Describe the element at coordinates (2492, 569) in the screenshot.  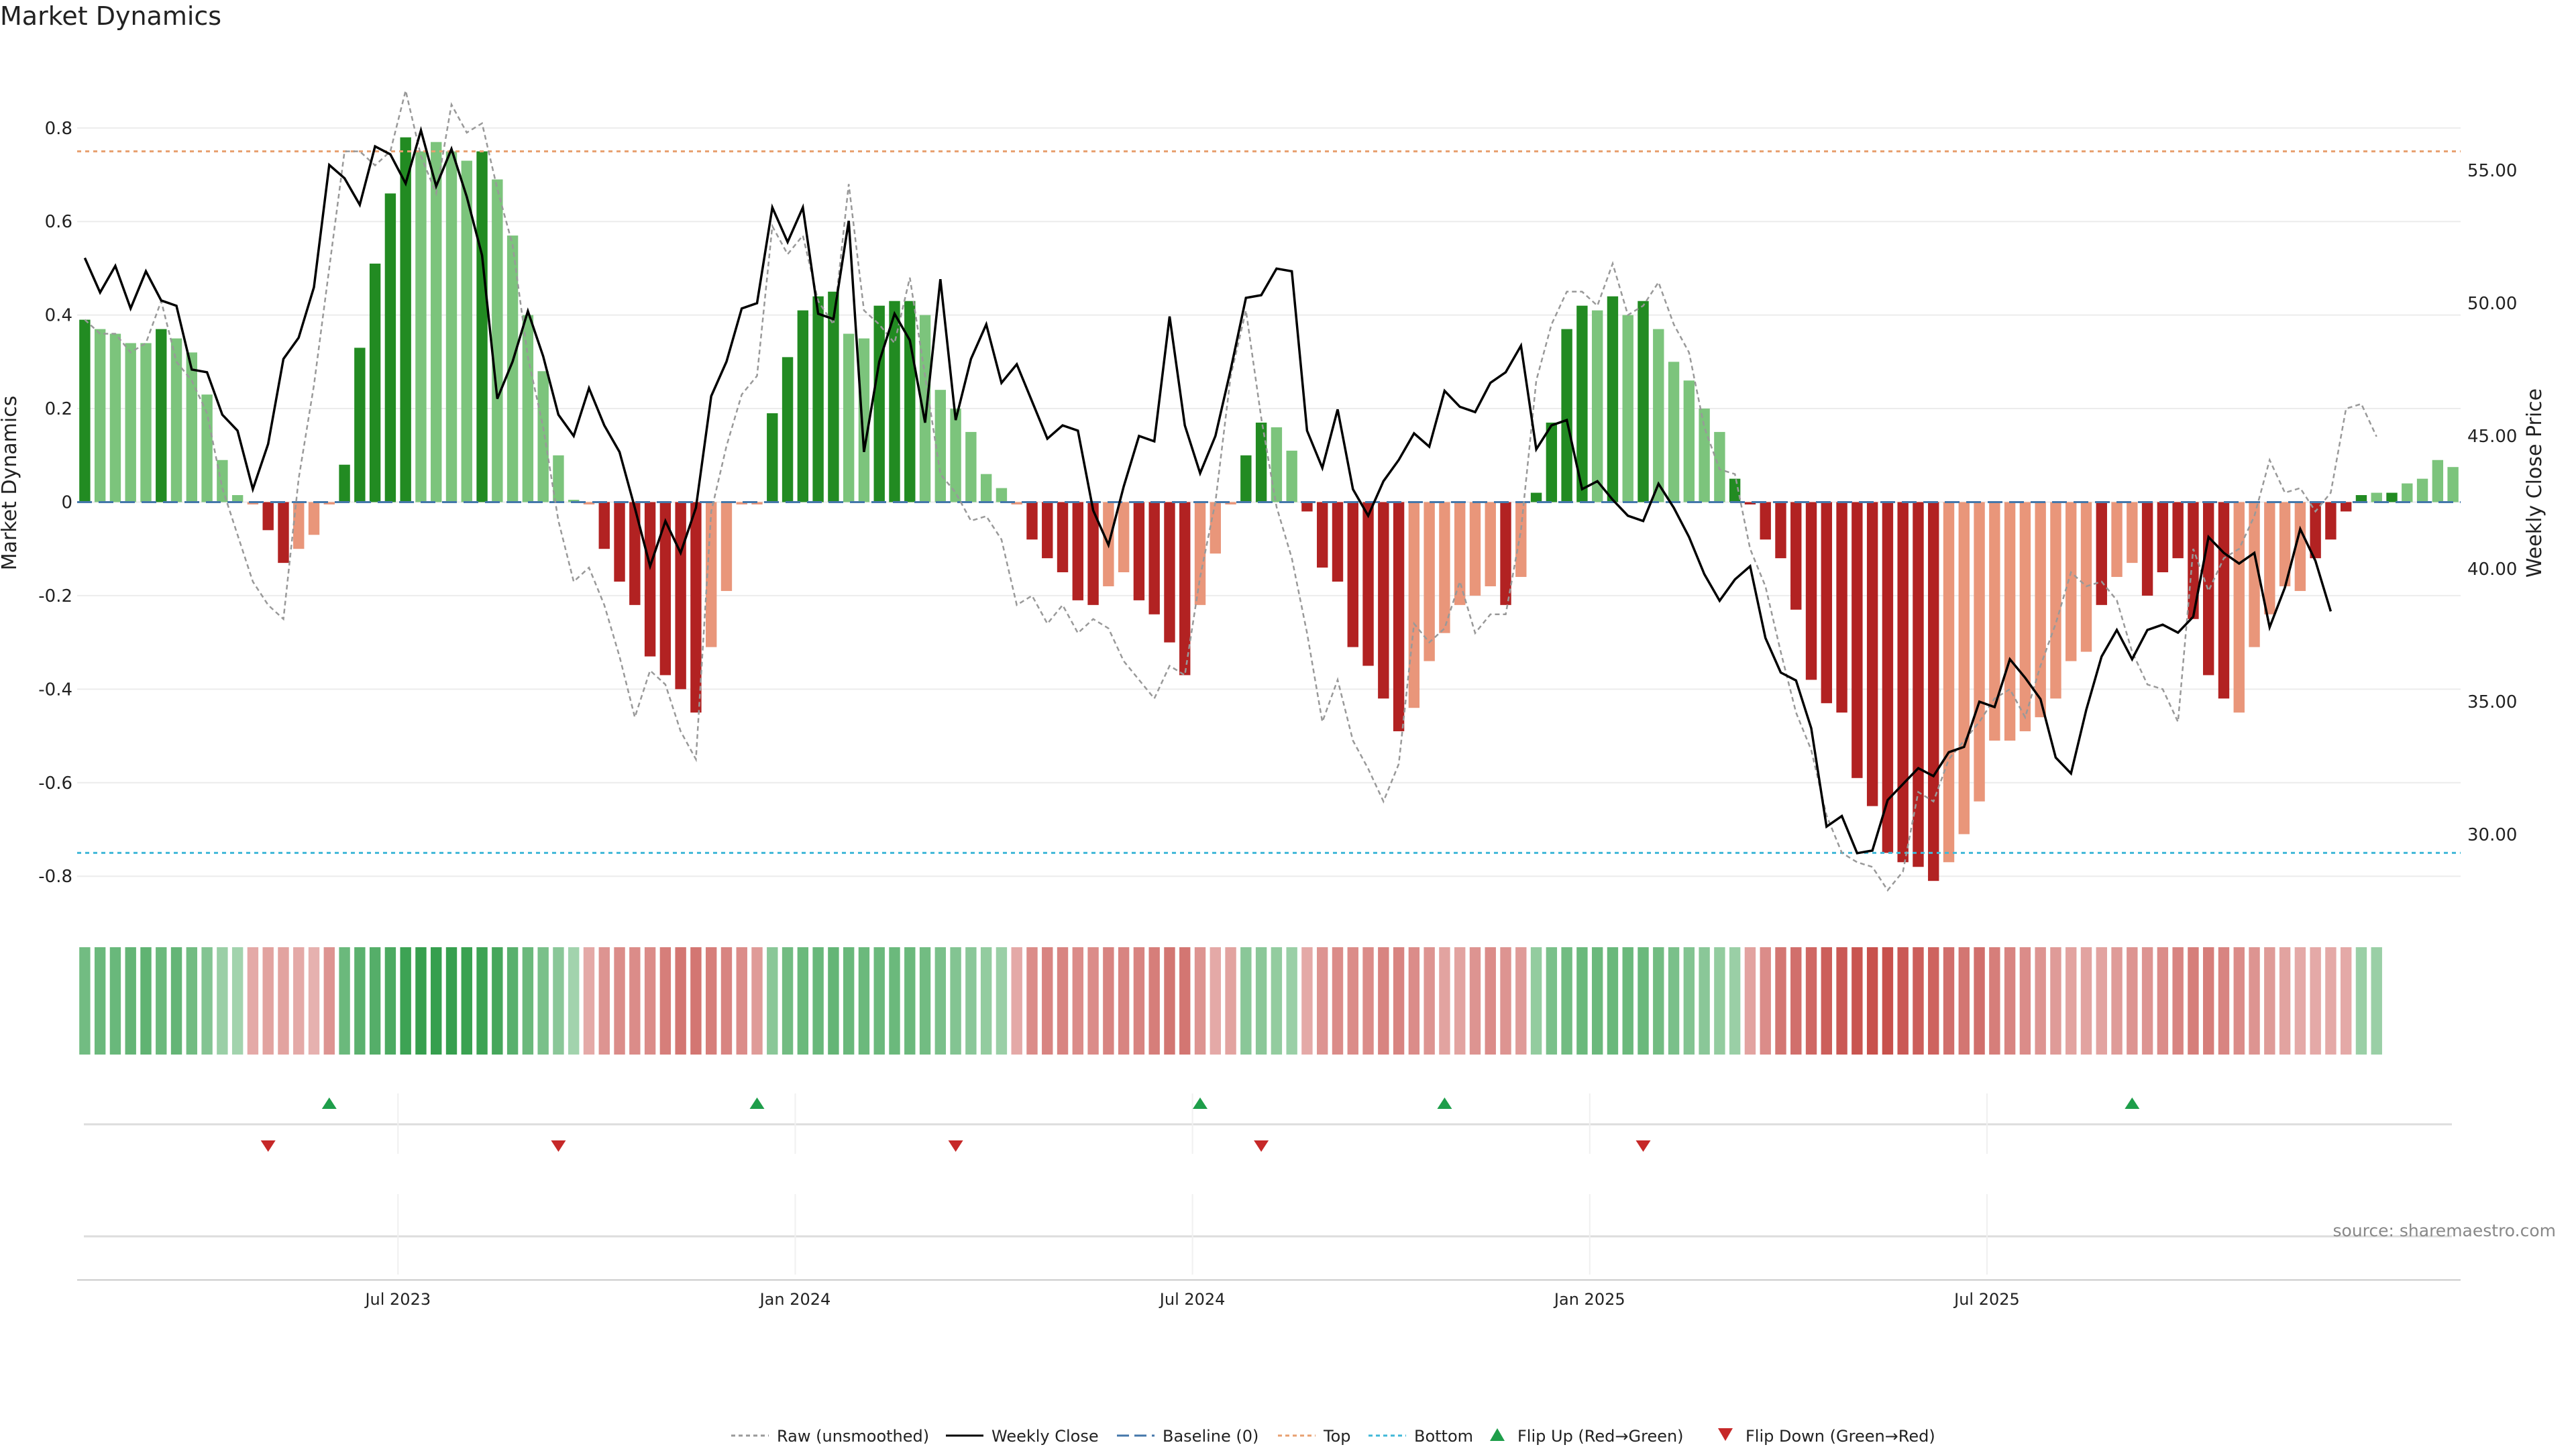
I see `y2-tick-label: 40.00` at that location.